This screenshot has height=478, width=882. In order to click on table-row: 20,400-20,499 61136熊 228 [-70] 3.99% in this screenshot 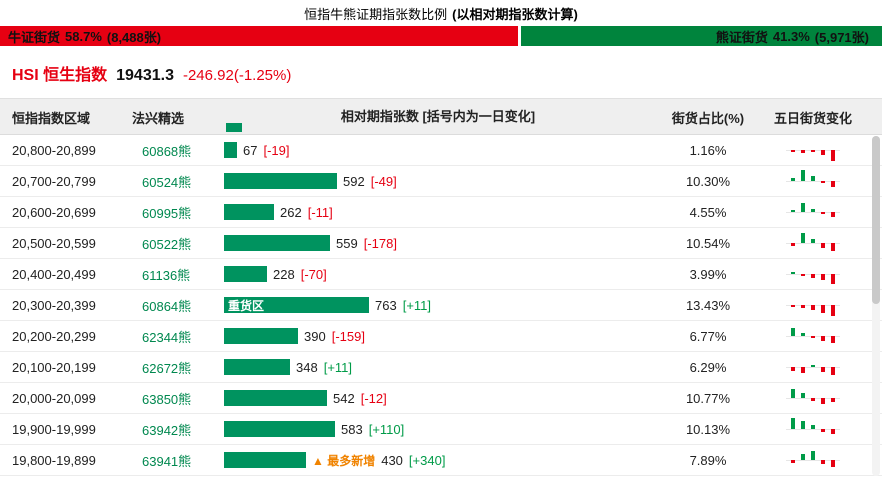, I will do `click(441, 274)`.